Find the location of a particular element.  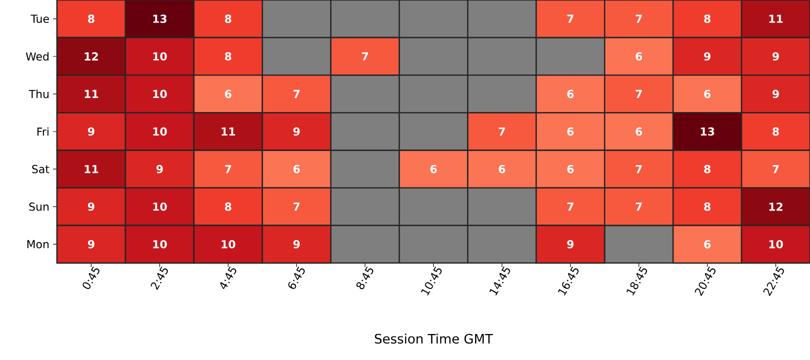

y-tick-label: Fri is located at coordinates (42, 131).